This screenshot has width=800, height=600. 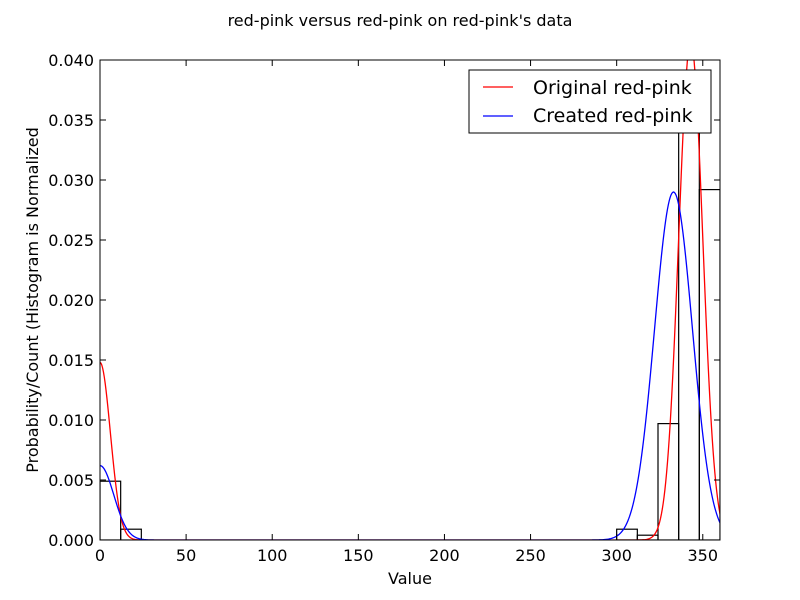 What do you see at coordinates (71, 300) in the screenshot?
I see `y-tick-label: 0.020` at bounding box center [71, 300].